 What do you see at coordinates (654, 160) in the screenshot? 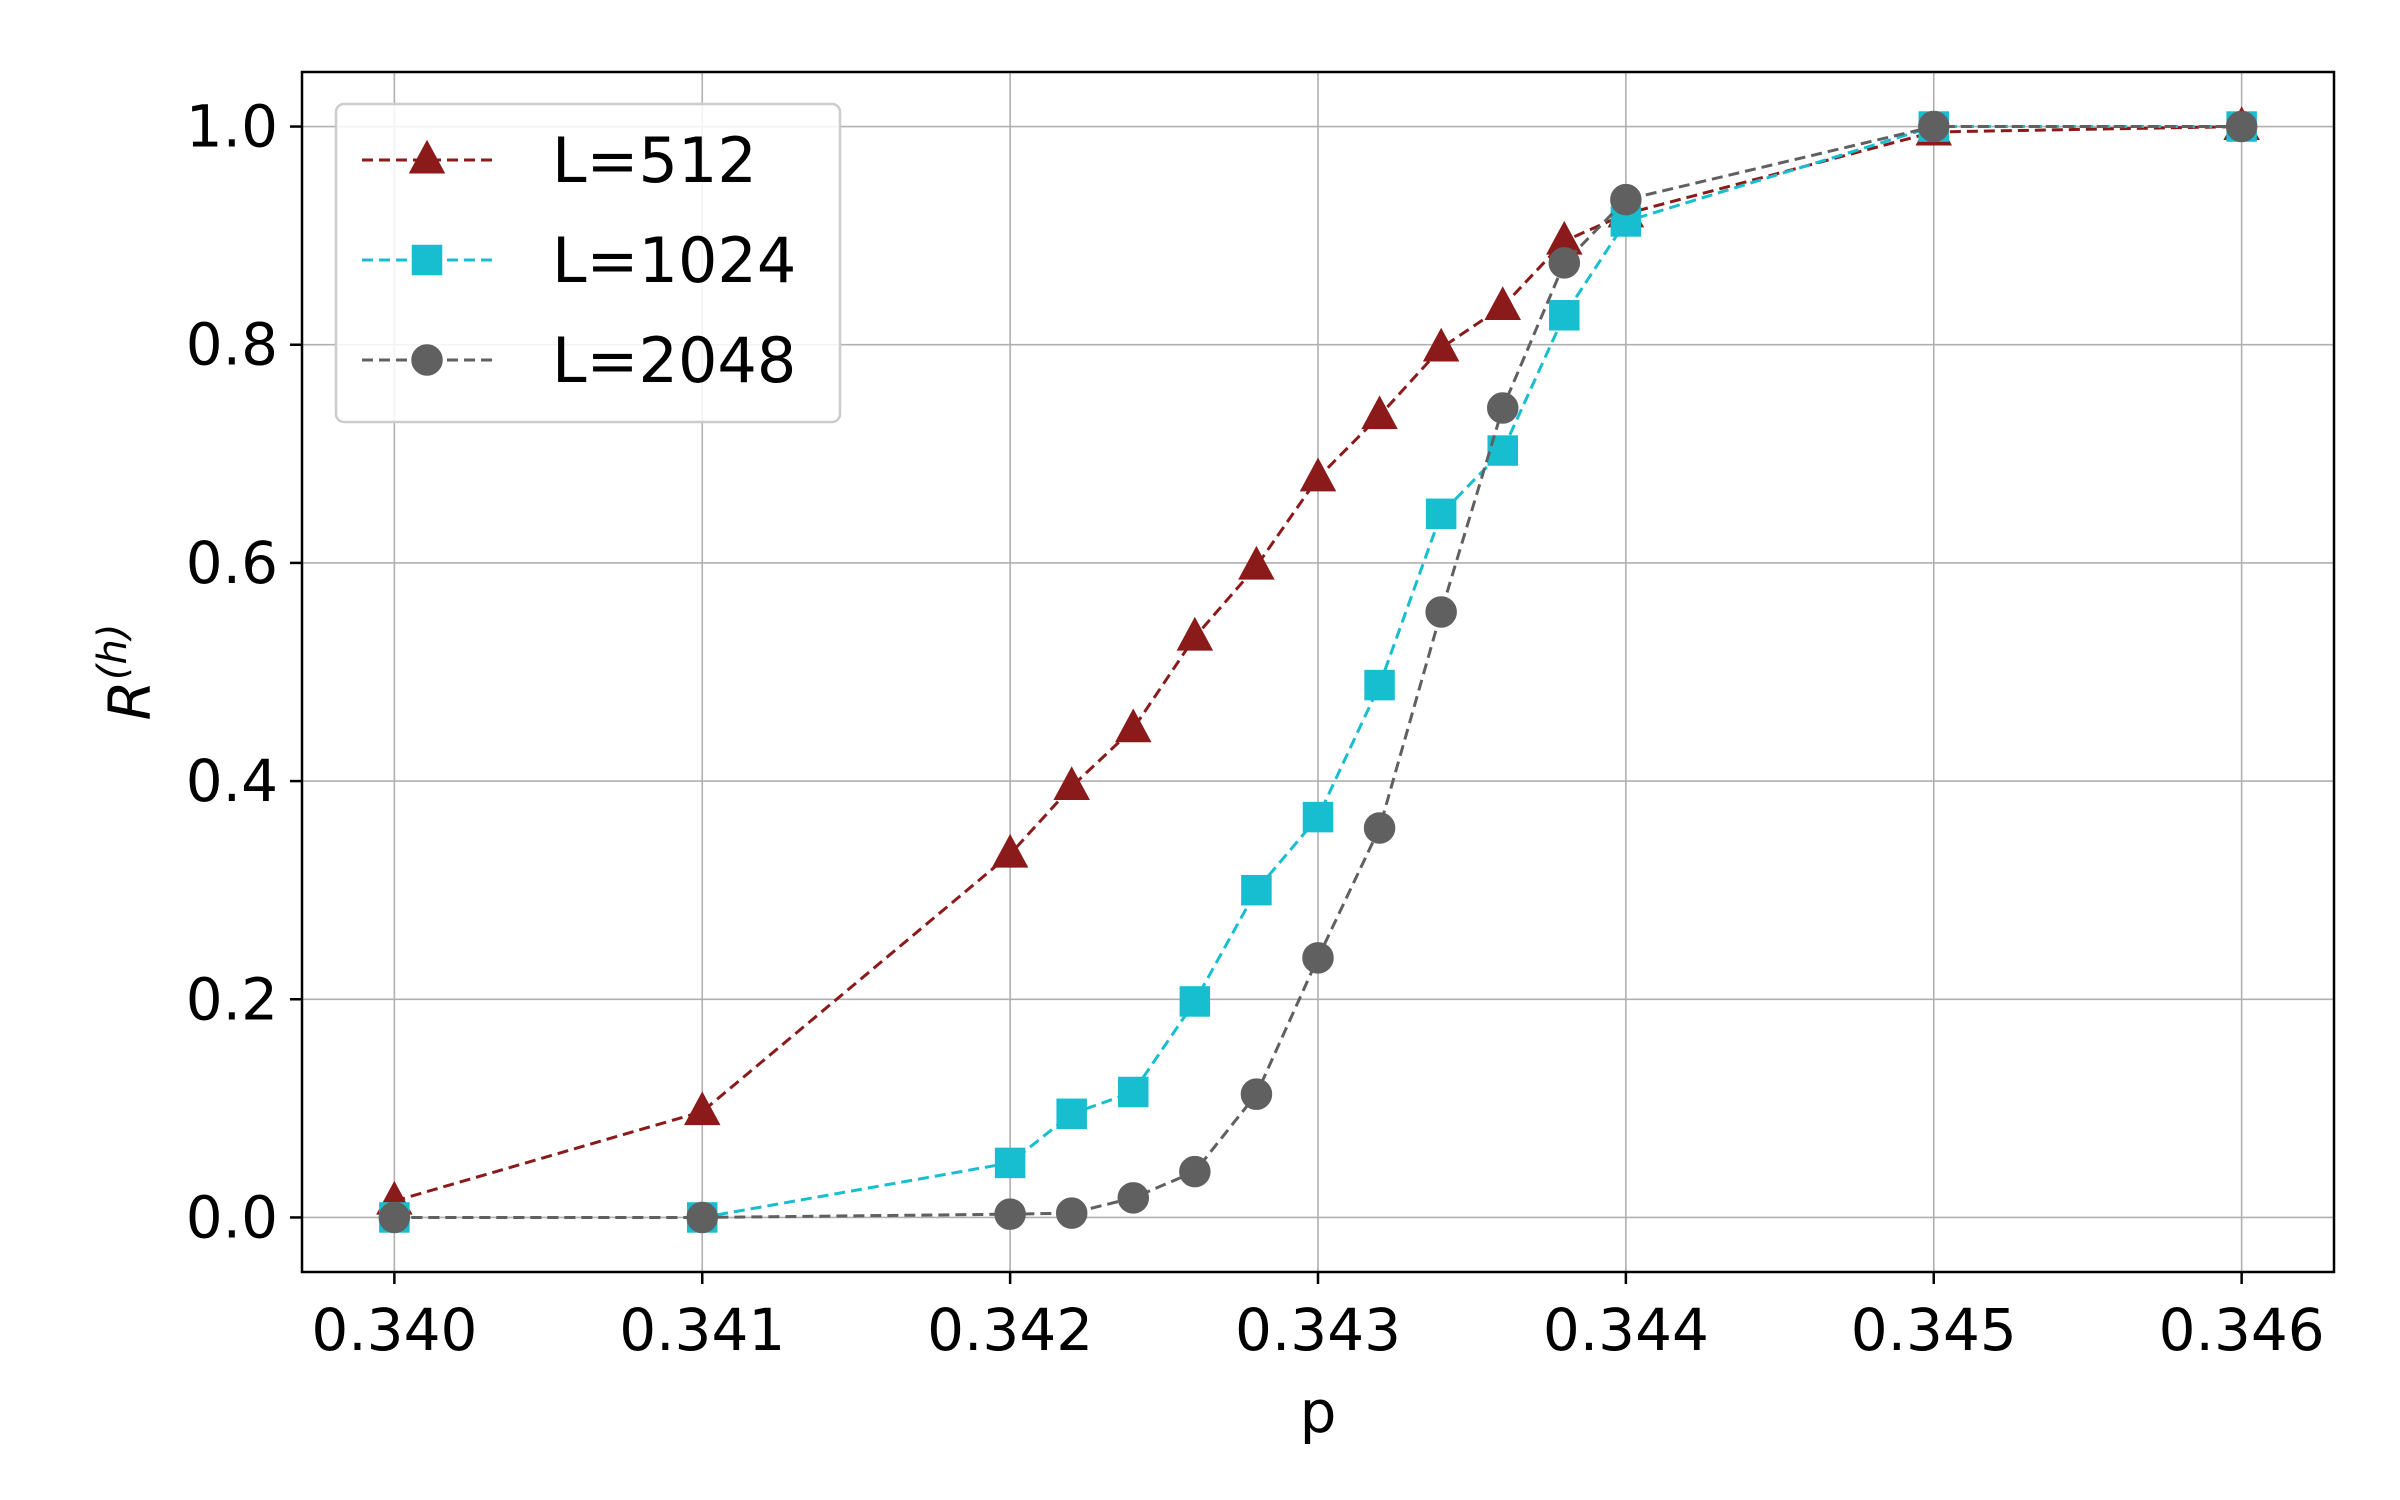
I see `legend-label: L=512` at bounding box center [654, 160].